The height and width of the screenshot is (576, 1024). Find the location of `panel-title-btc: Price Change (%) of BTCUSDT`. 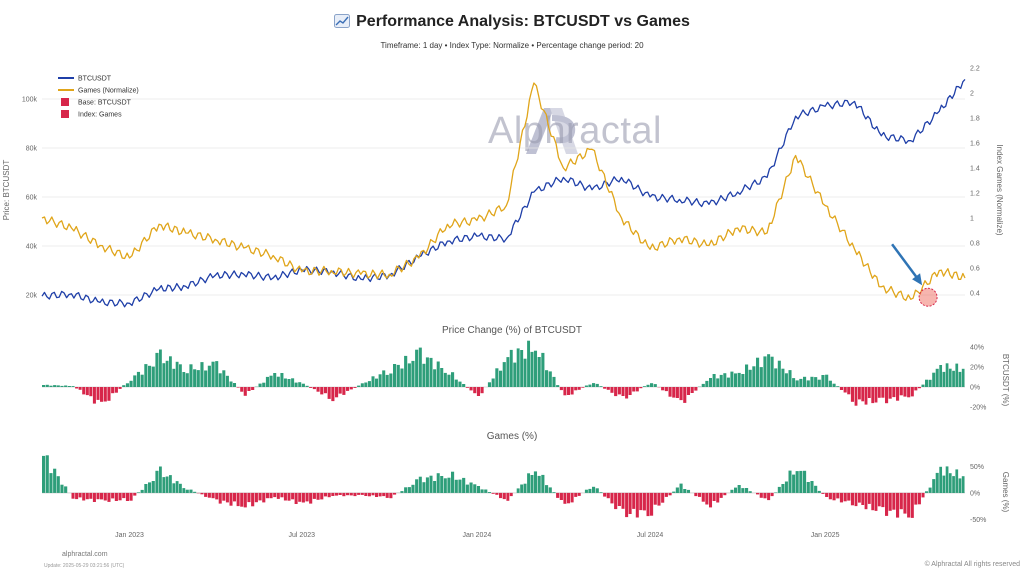

panel-title-btc: Price Change (%) of BTCUSDT is located at coordinates (512, 330).